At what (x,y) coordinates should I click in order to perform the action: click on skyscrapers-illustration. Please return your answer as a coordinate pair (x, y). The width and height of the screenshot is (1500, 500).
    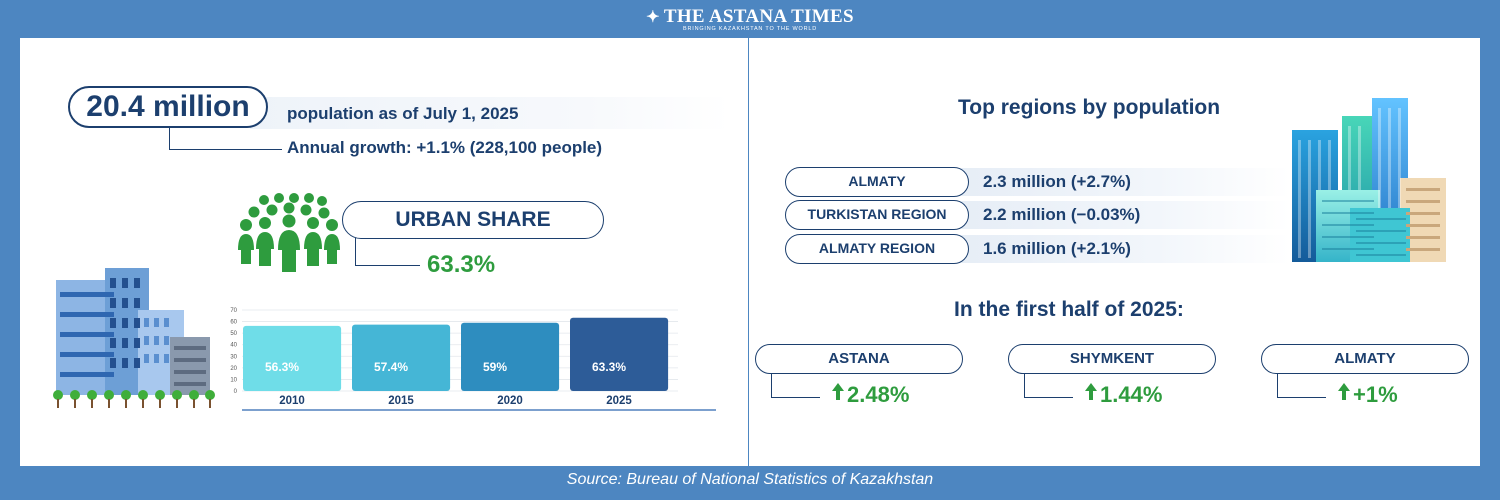
    Looking at the image, I should click on (1369, 180).